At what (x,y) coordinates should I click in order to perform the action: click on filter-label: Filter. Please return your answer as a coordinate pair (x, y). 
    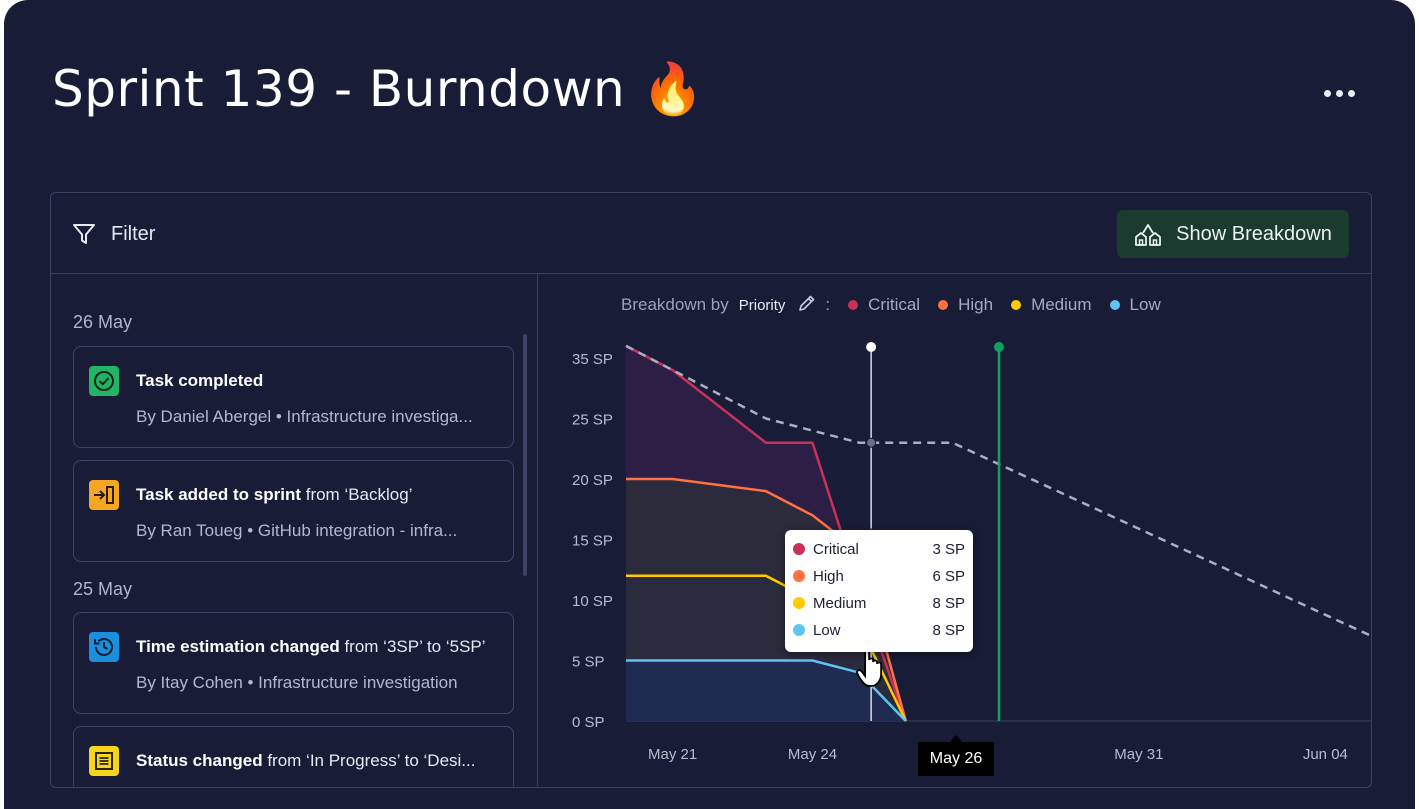
    Looking at the image, I should click on (133, 233).